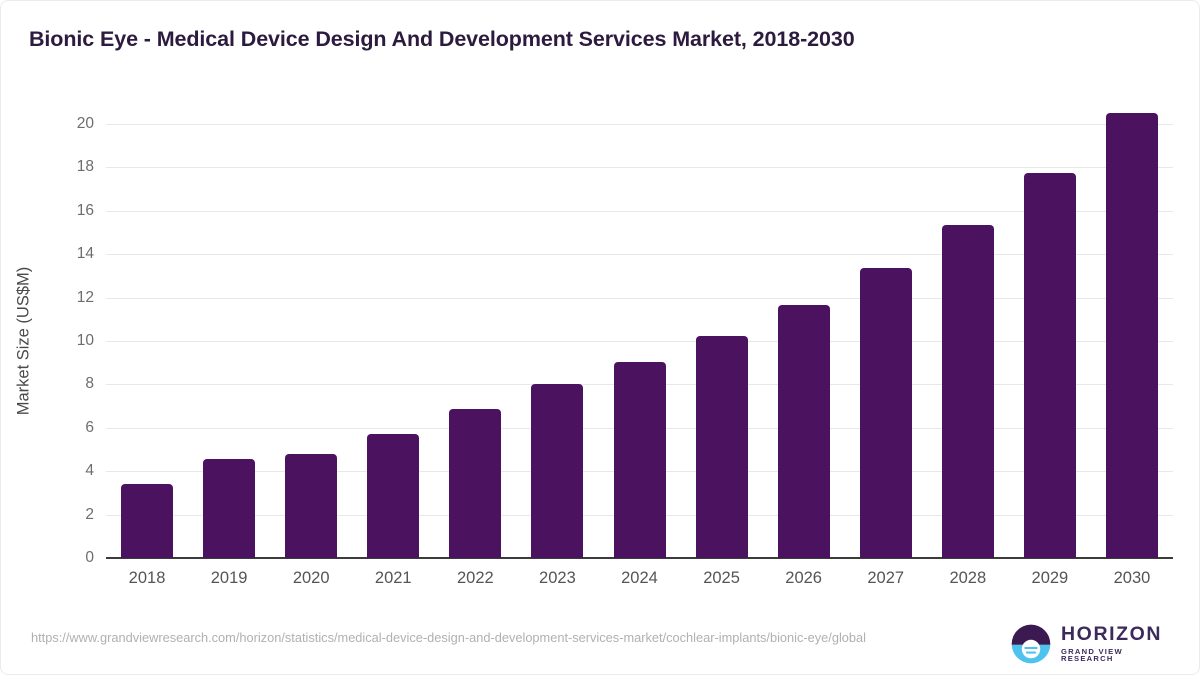  I want to click on x-tick-label: 2023, so click(557, 578).